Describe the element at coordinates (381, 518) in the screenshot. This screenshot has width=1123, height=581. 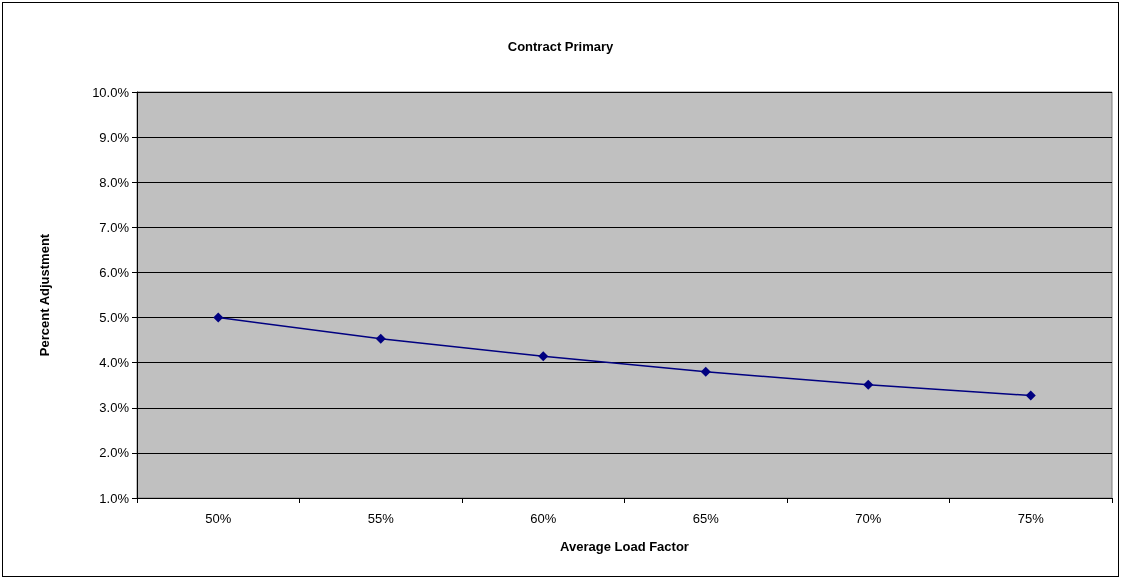
I see `x-tick-label: 55%` at that location.